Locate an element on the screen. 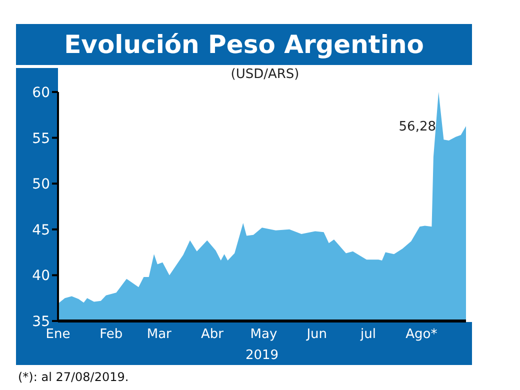 The height and width of the screenshot is (390, 520). x-tick-label: May is located at coordinates (264, 334).